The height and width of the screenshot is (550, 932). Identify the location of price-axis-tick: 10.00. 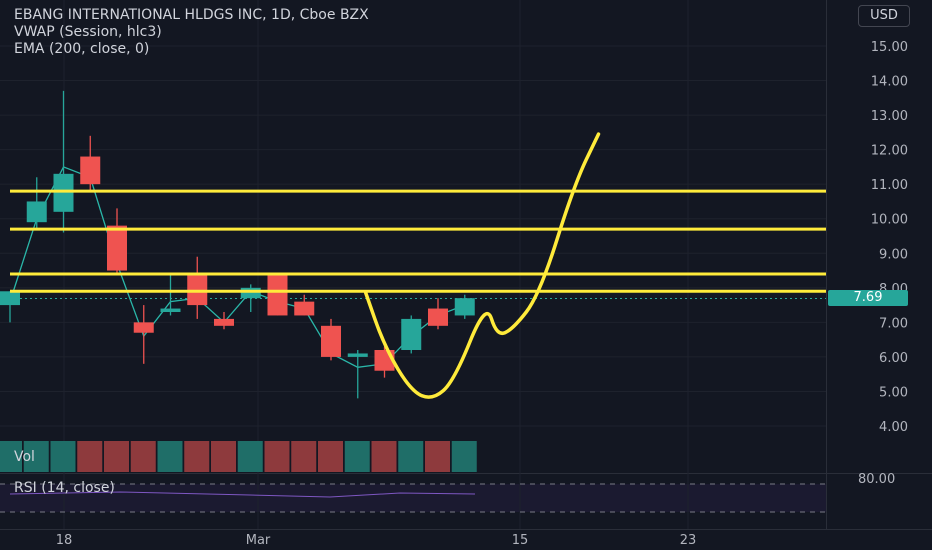
(889, 220).